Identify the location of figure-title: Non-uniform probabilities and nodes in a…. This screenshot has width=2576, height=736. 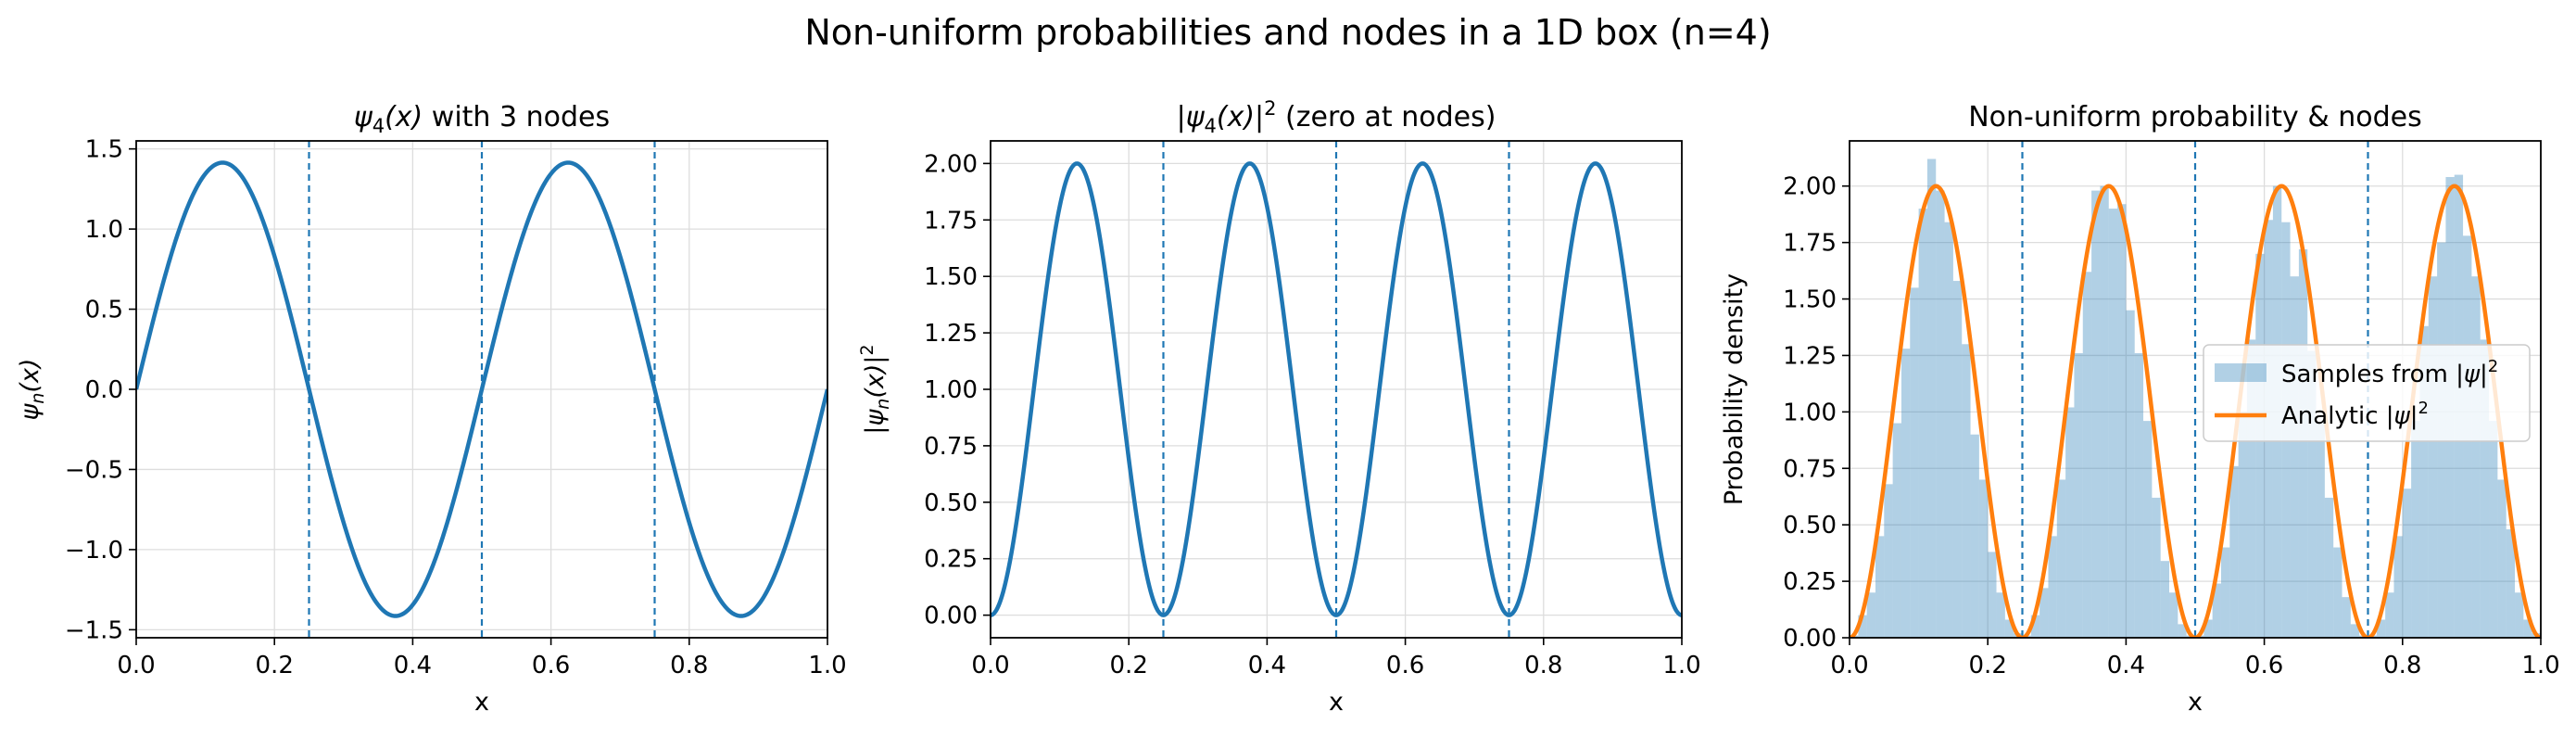
(1287, 32).